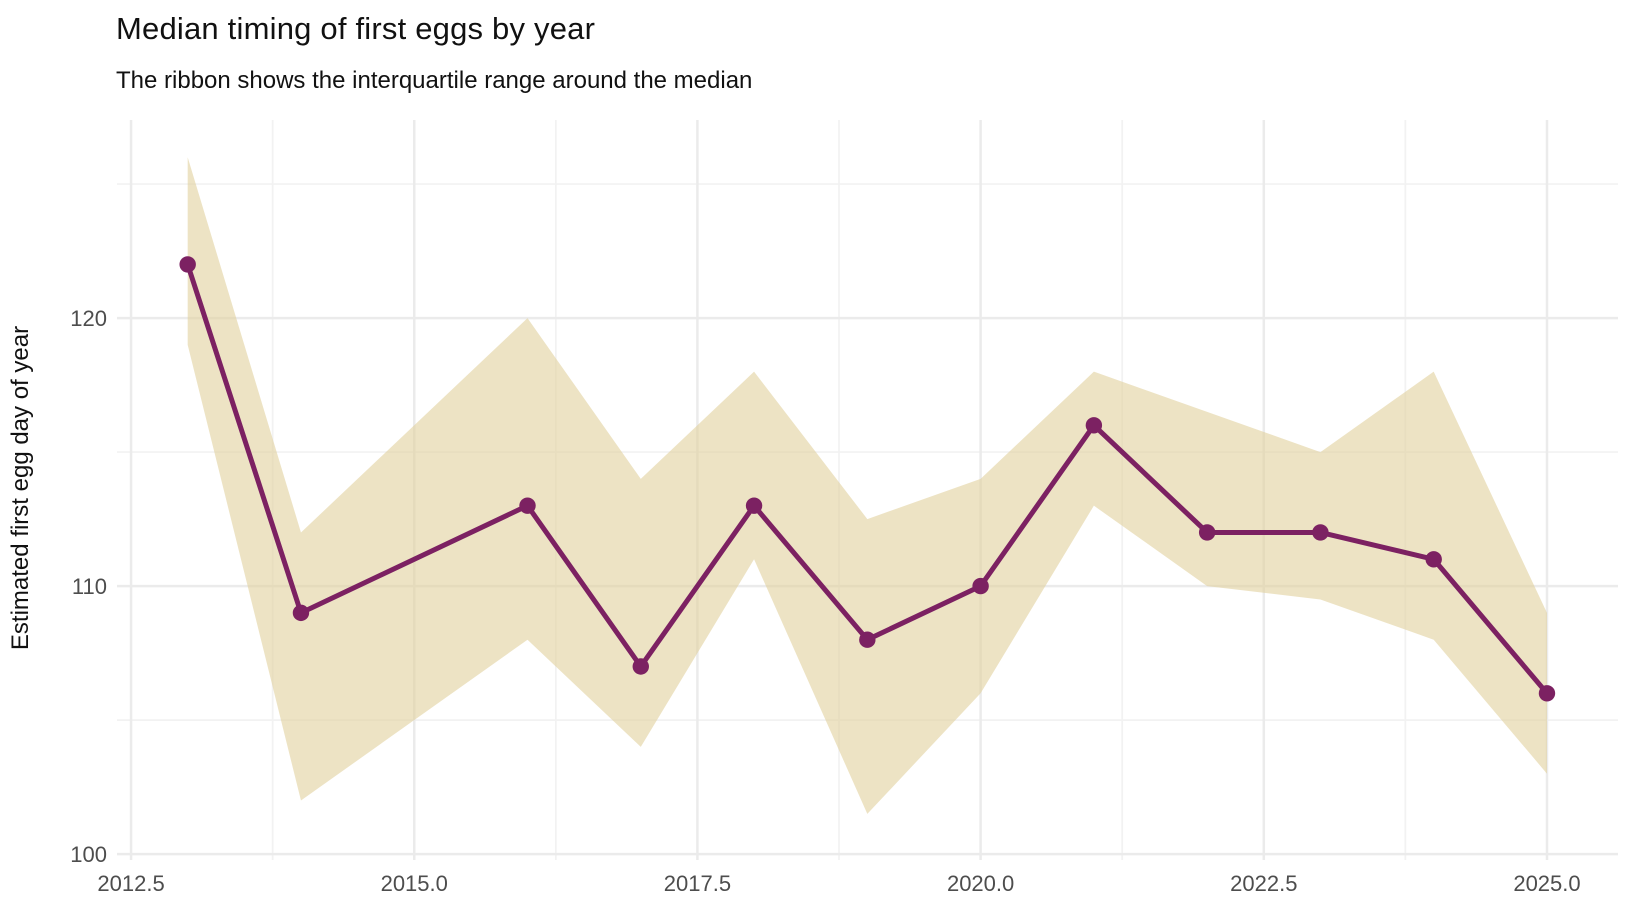  What do you see at coordinates (1094, 425) in the screenshot?
I see `data-point-2021` at bounding box center [1094, 425].